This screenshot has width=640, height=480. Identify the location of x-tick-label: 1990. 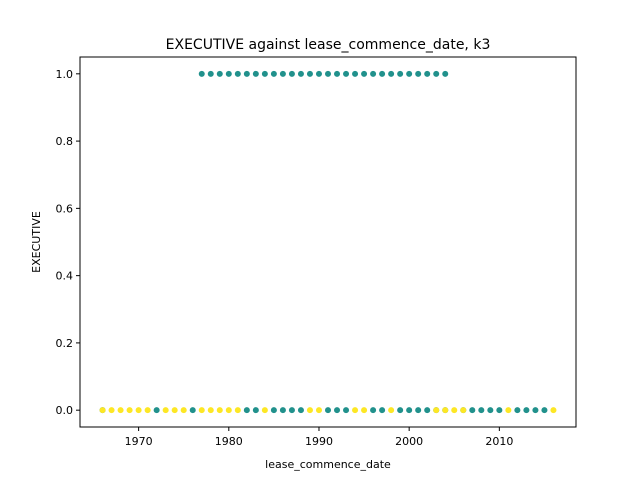
(319, 441).